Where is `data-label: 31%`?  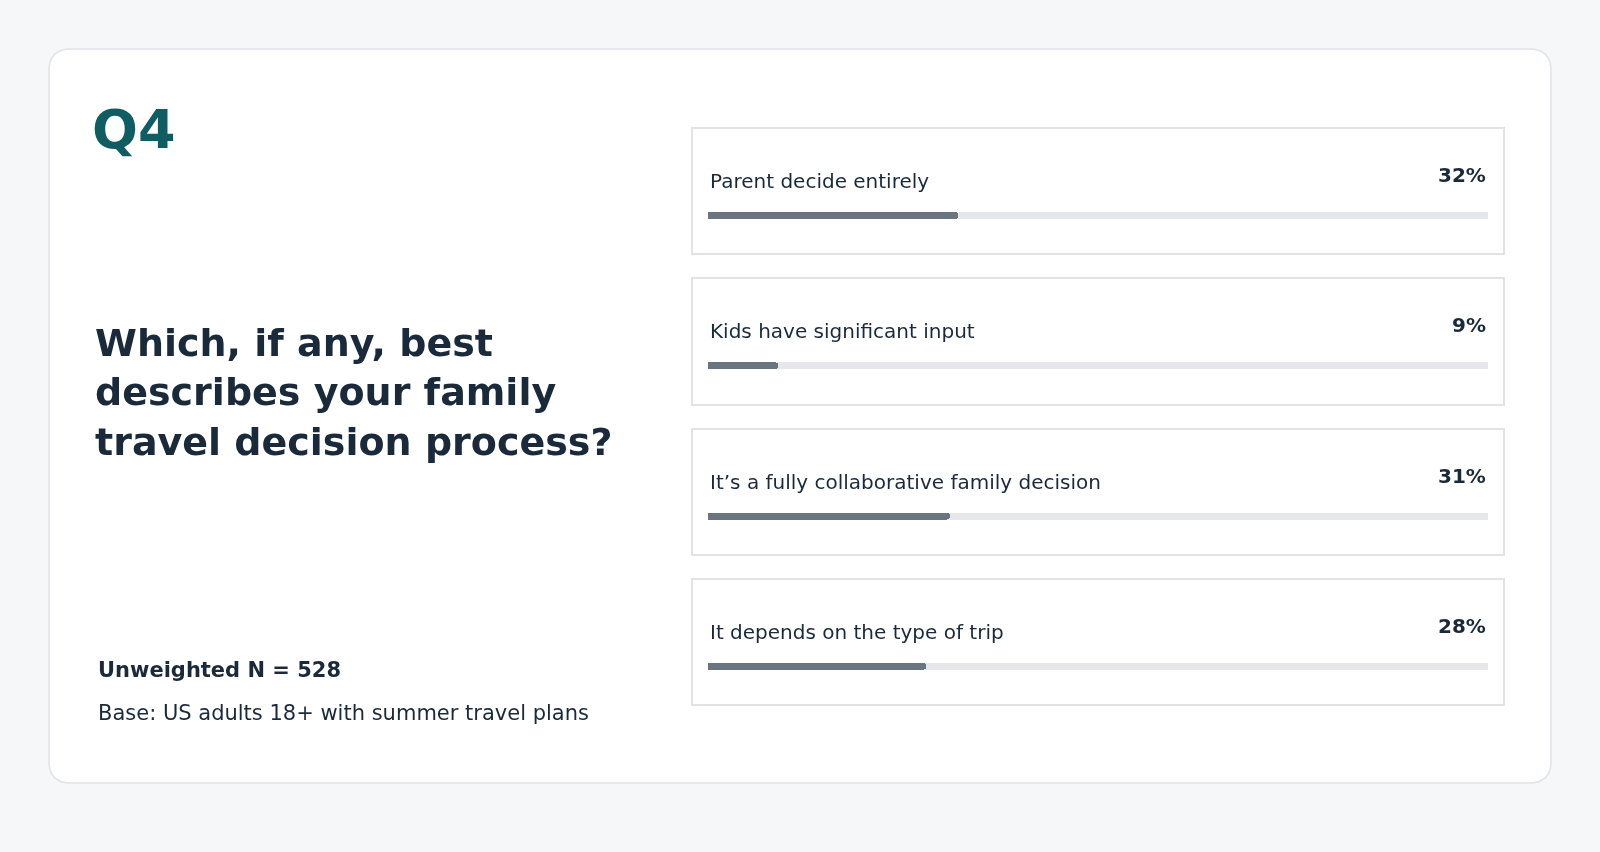 data-label: 31% is located at coordinates (1462, 476).